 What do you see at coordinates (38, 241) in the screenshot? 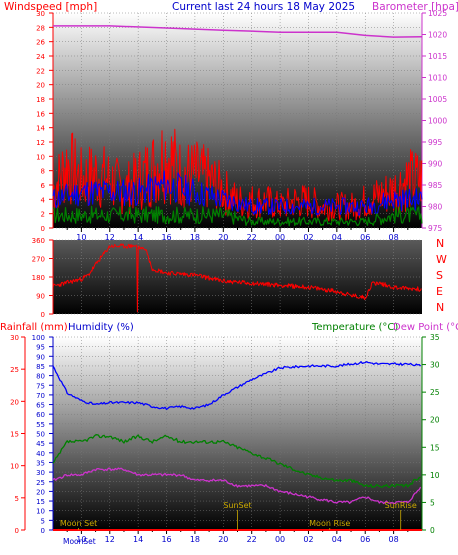
I see `direction-tick-label: 360` at bounding box center [38, 241].